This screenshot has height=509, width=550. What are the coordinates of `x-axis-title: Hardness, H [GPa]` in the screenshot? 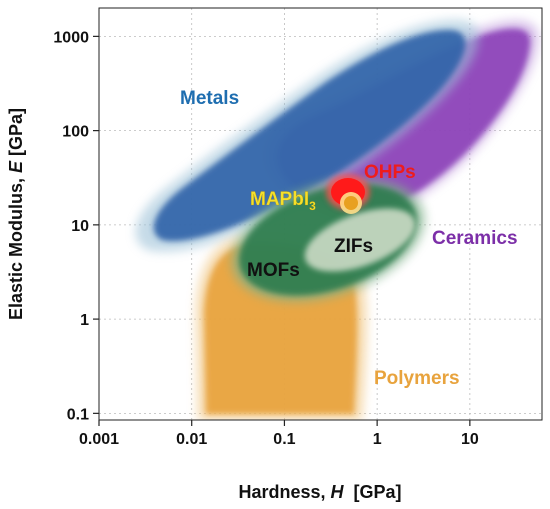 It's located at (319, 492).